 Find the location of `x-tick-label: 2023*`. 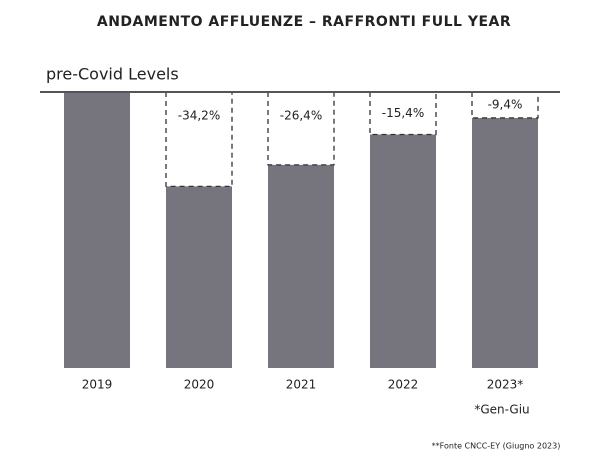

x-tick-label: 2023* is located at coordinates (505, 385).